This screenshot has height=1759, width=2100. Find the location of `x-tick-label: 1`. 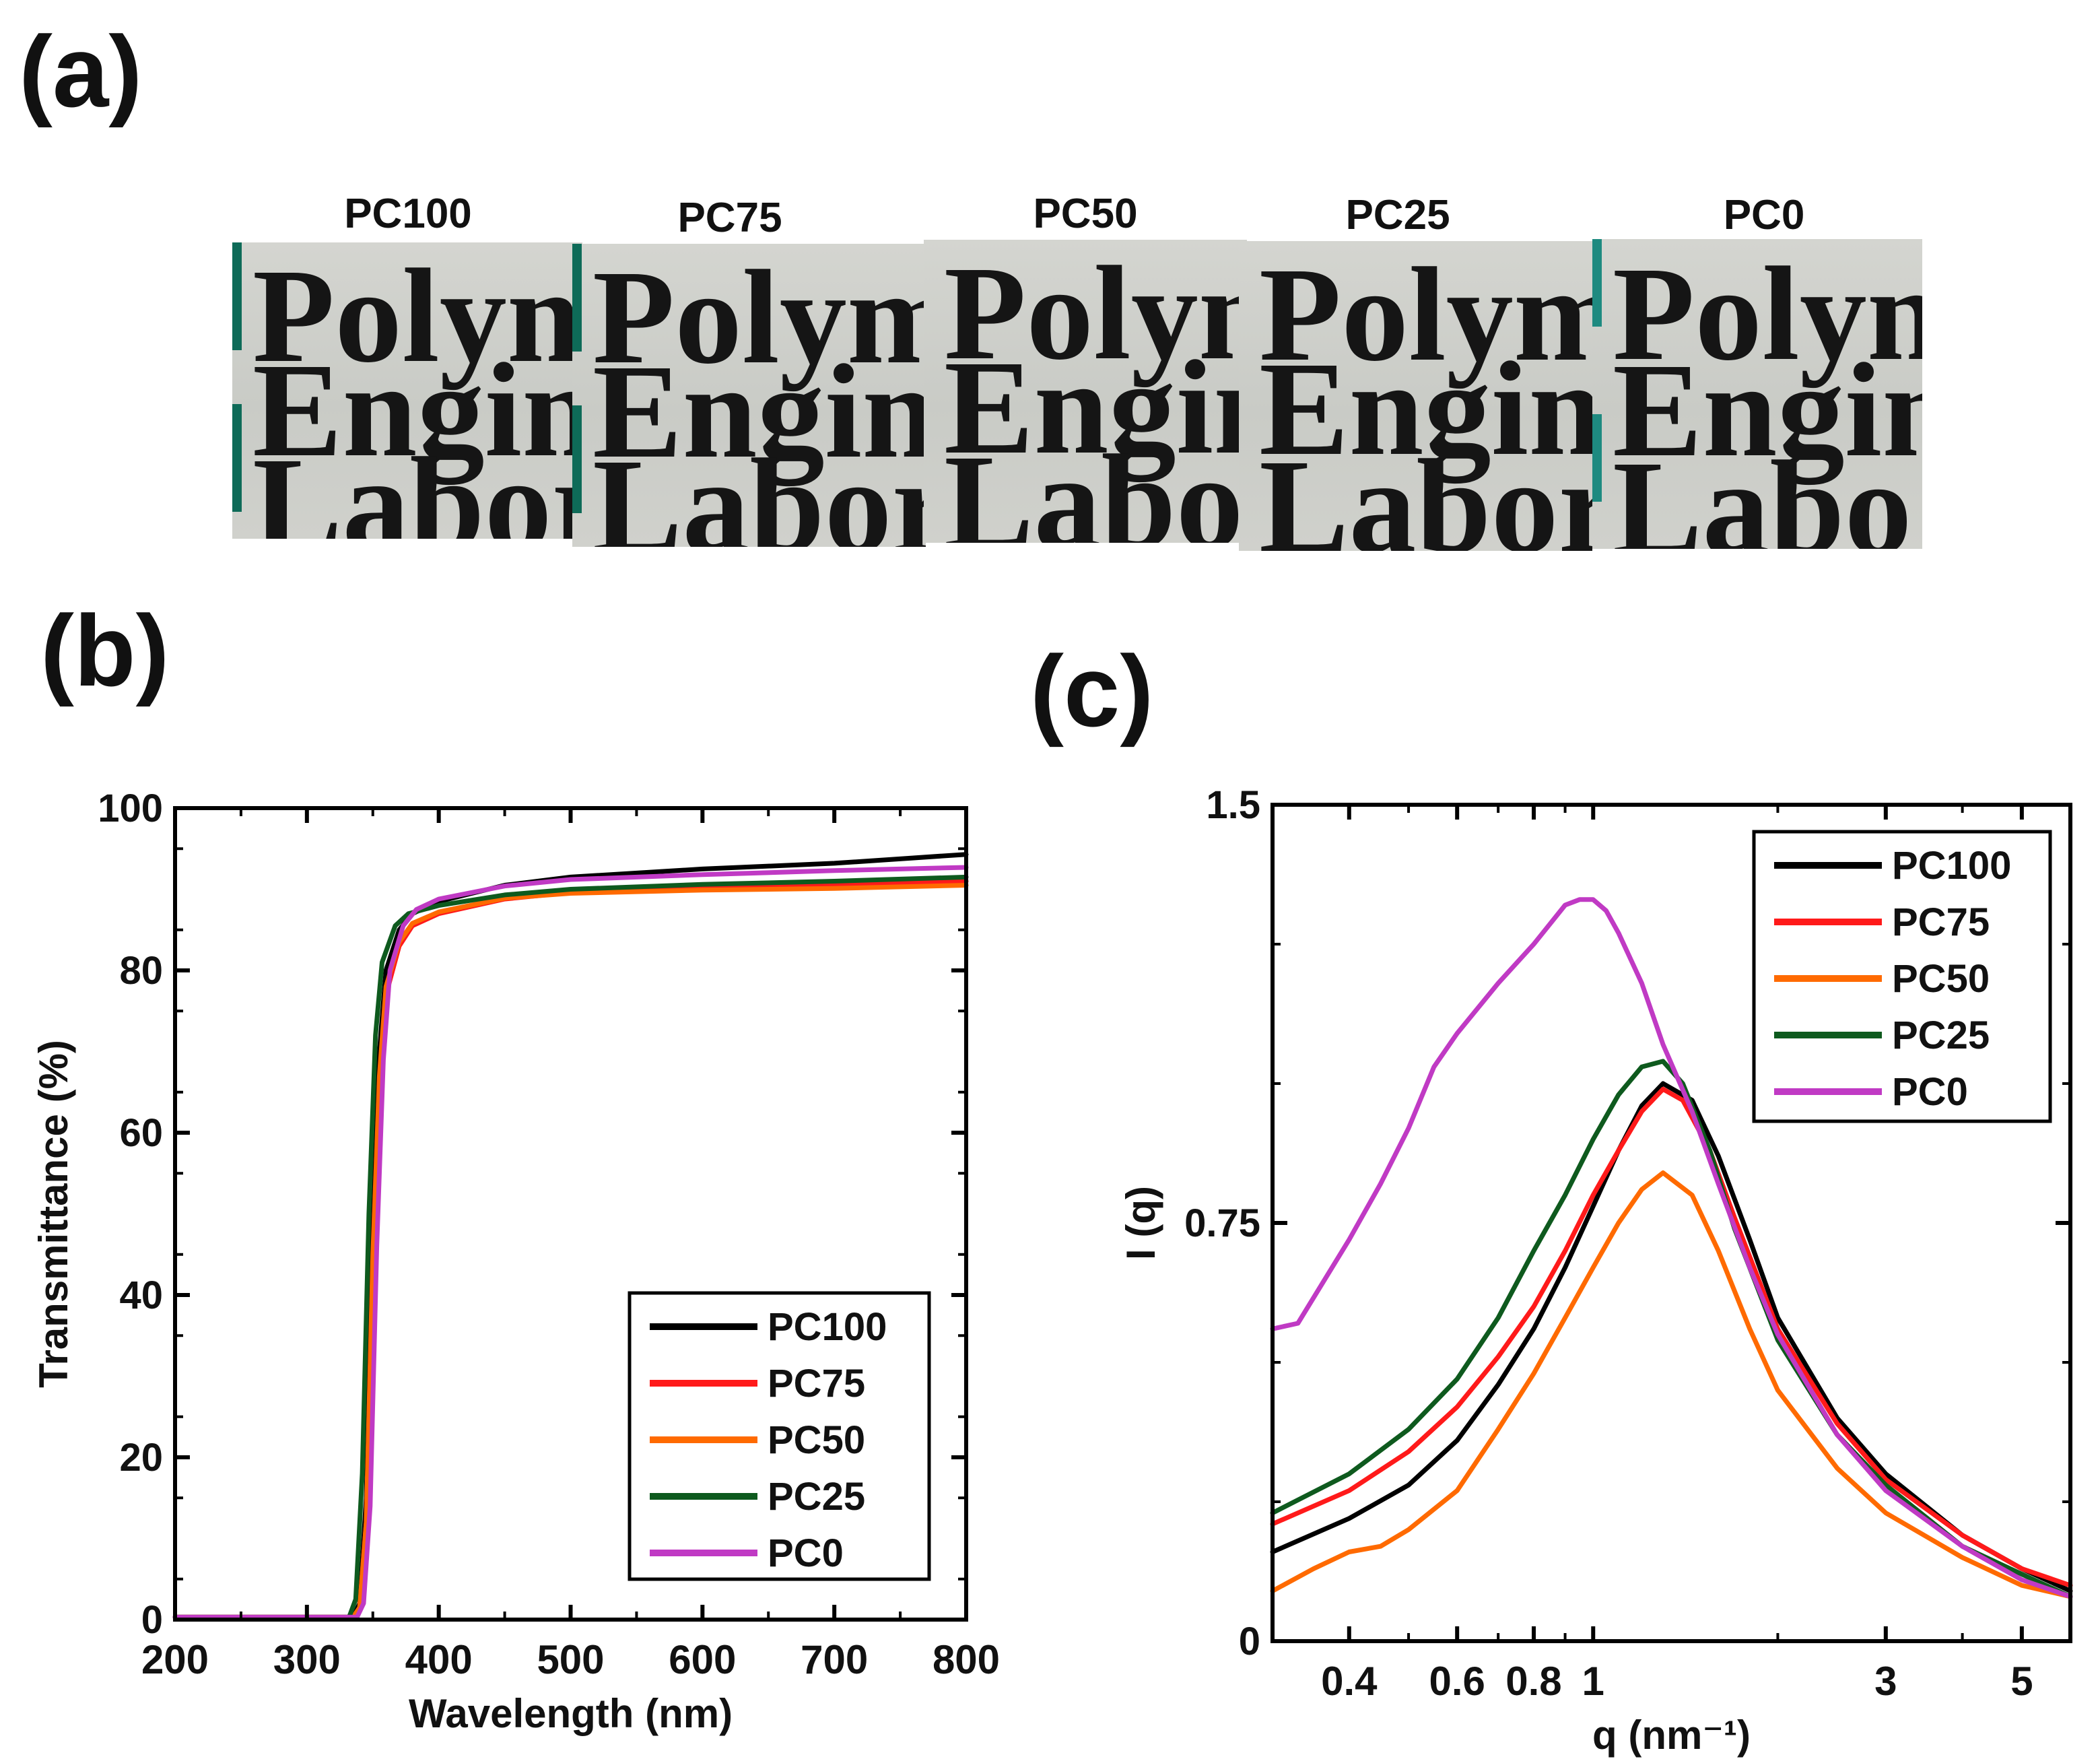

x-tick-label: 1 is located at coordinates (1593, 1681).